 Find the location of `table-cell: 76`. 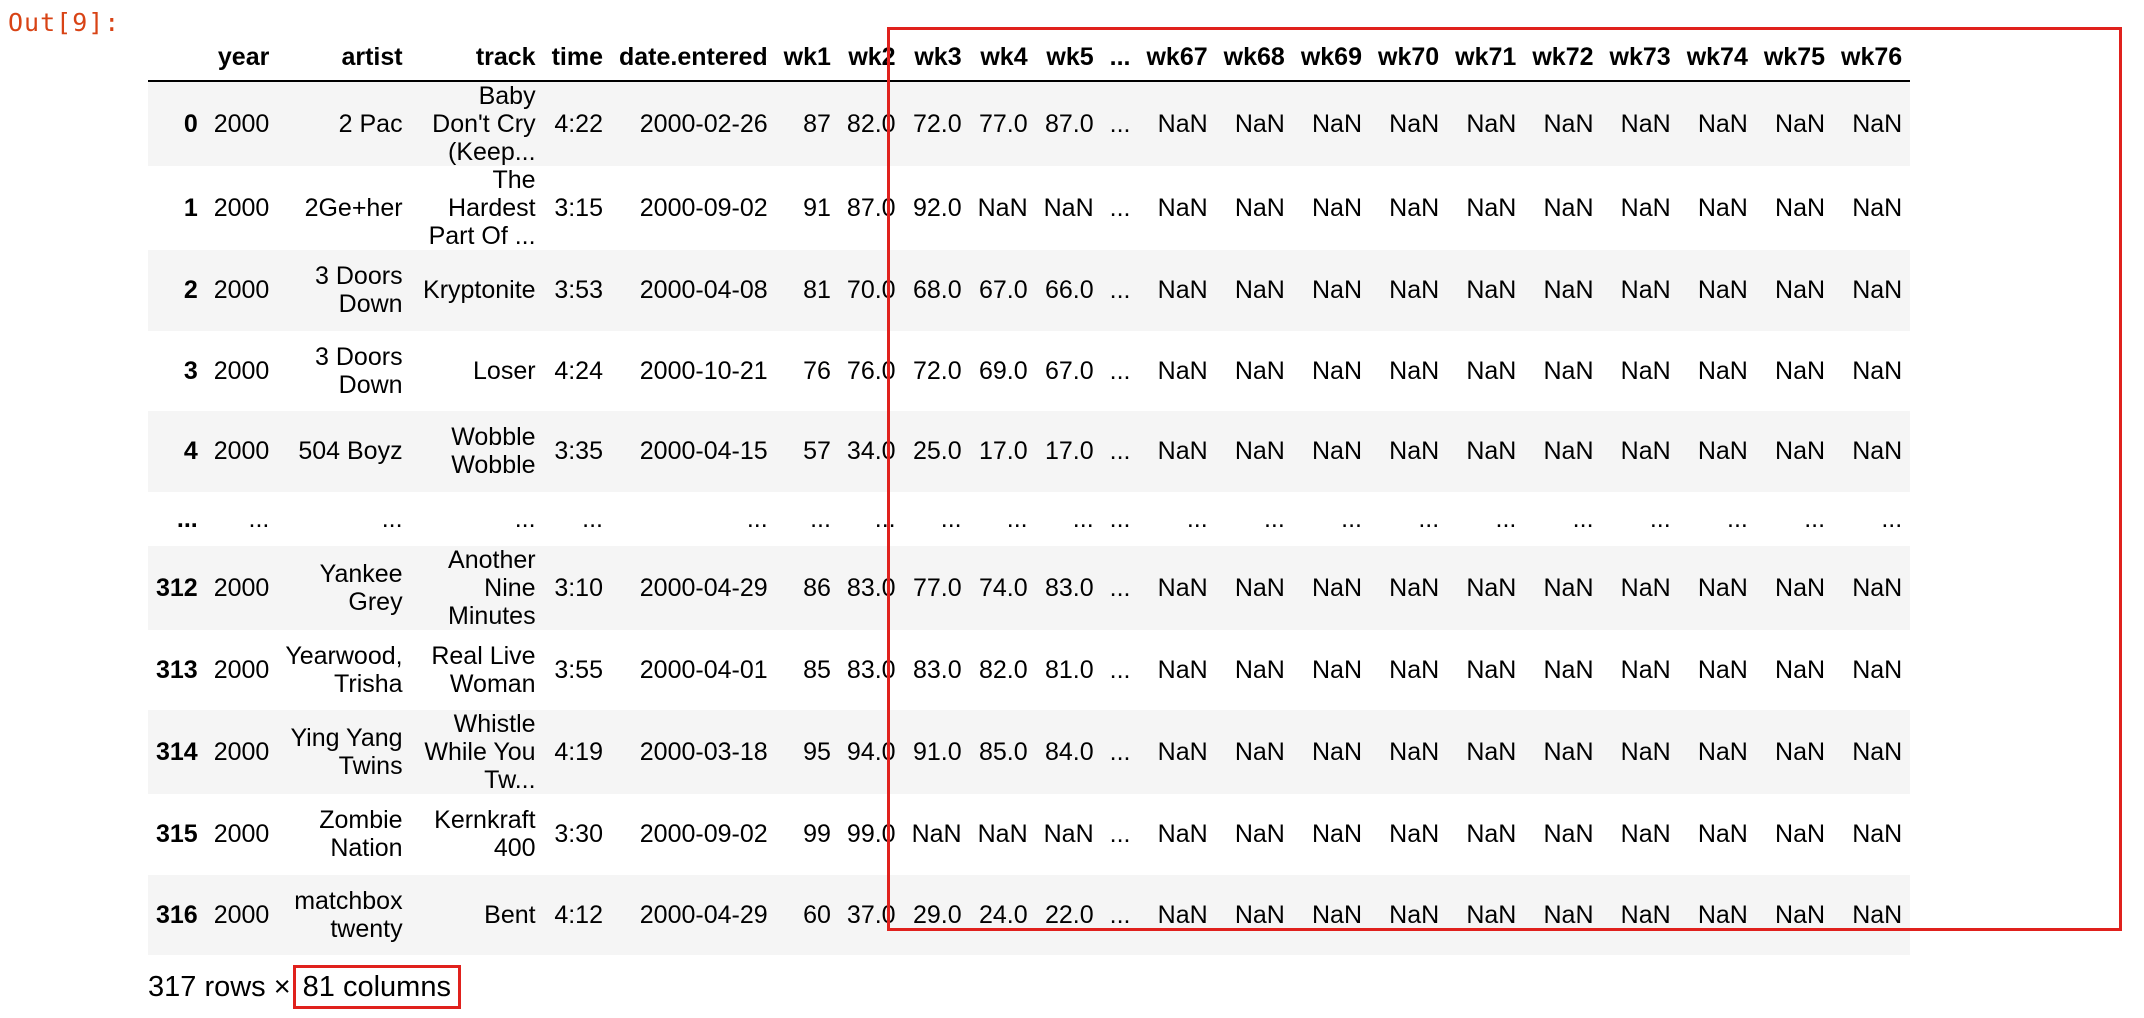

table-cell: 76 is located at coordinates (817, 370).